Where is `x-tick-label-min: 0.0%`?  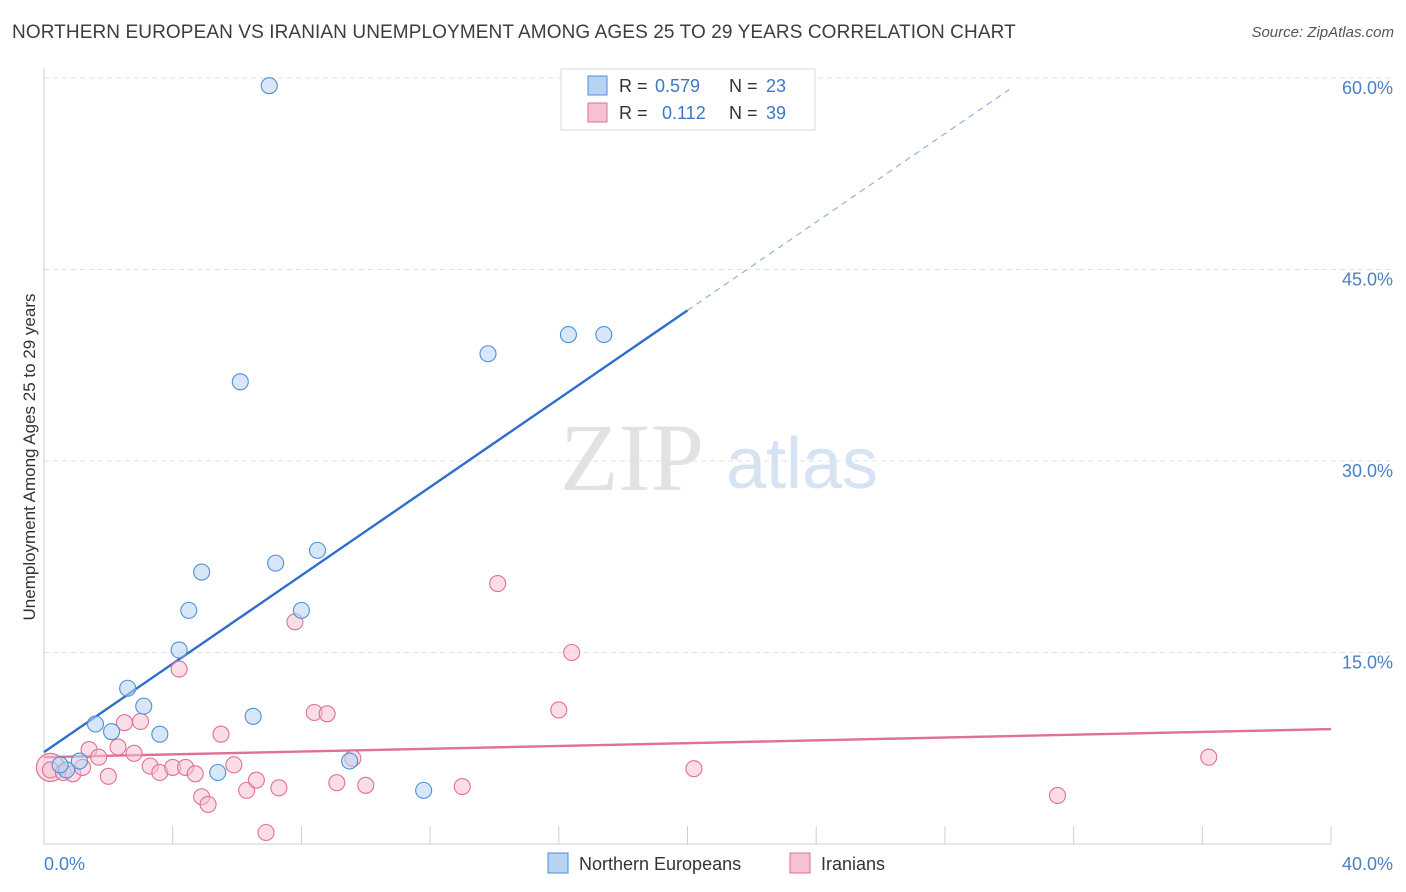
x-tick-label-min: 0.0% is located at coordinates (64, 864).